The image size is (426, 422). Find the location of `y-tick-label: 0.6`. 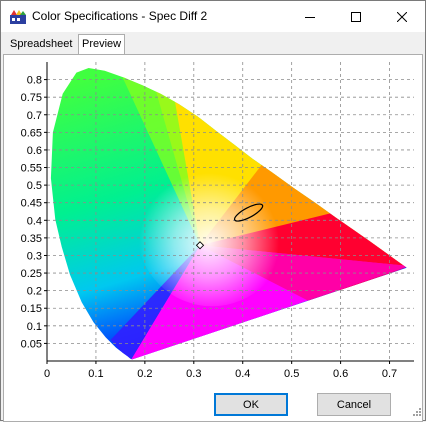

y-tick-label: 0.6 is located at coordinates (34, 151).